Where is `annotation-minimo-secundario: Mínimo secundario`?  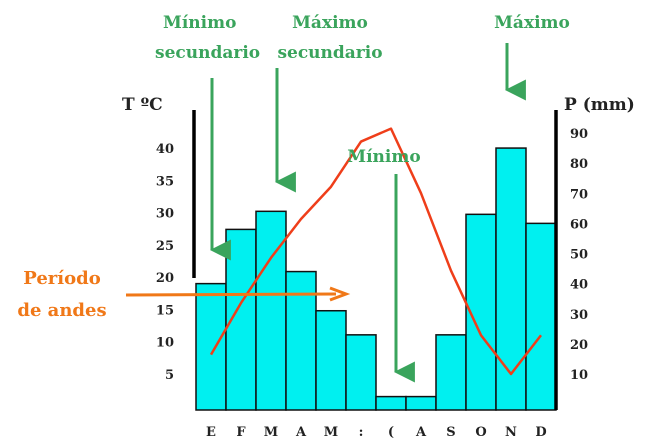 annotation-minimo-secundario: Mínimo secundario is located at coordinates (207, 137).